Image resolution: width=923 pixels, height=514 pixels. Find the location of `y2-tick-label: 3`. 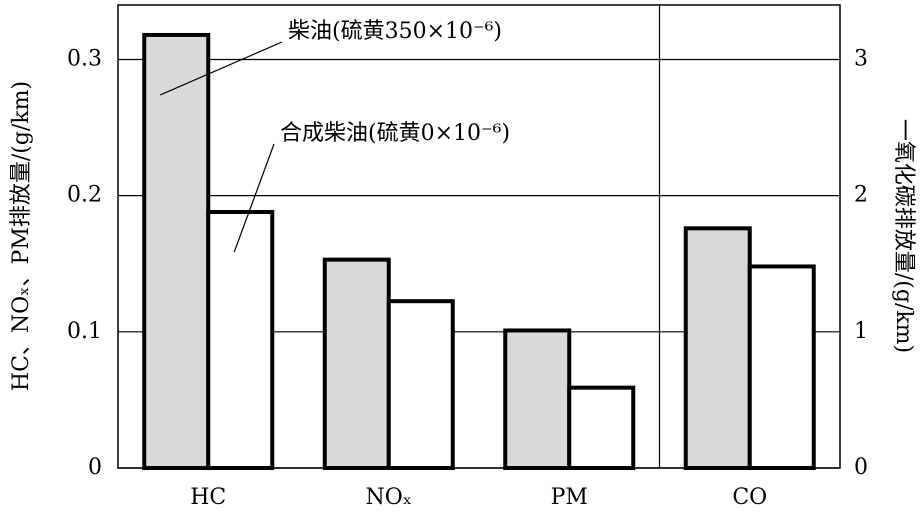

y2-tick-label: 3 is located at coordinates (861, 58).